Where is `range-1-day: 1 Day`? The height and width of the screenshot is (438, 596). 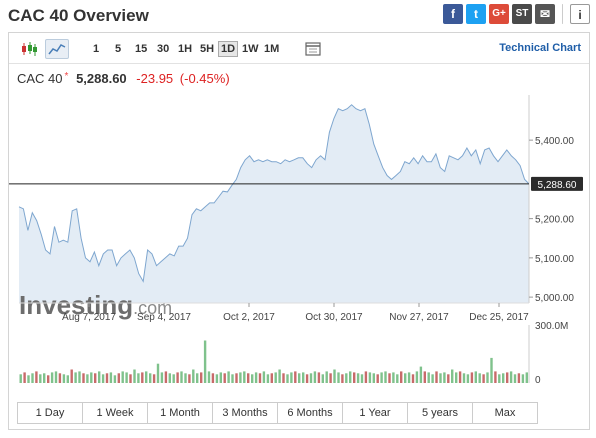
range-1-day: 1 Day is located at coordinates (50, 413).